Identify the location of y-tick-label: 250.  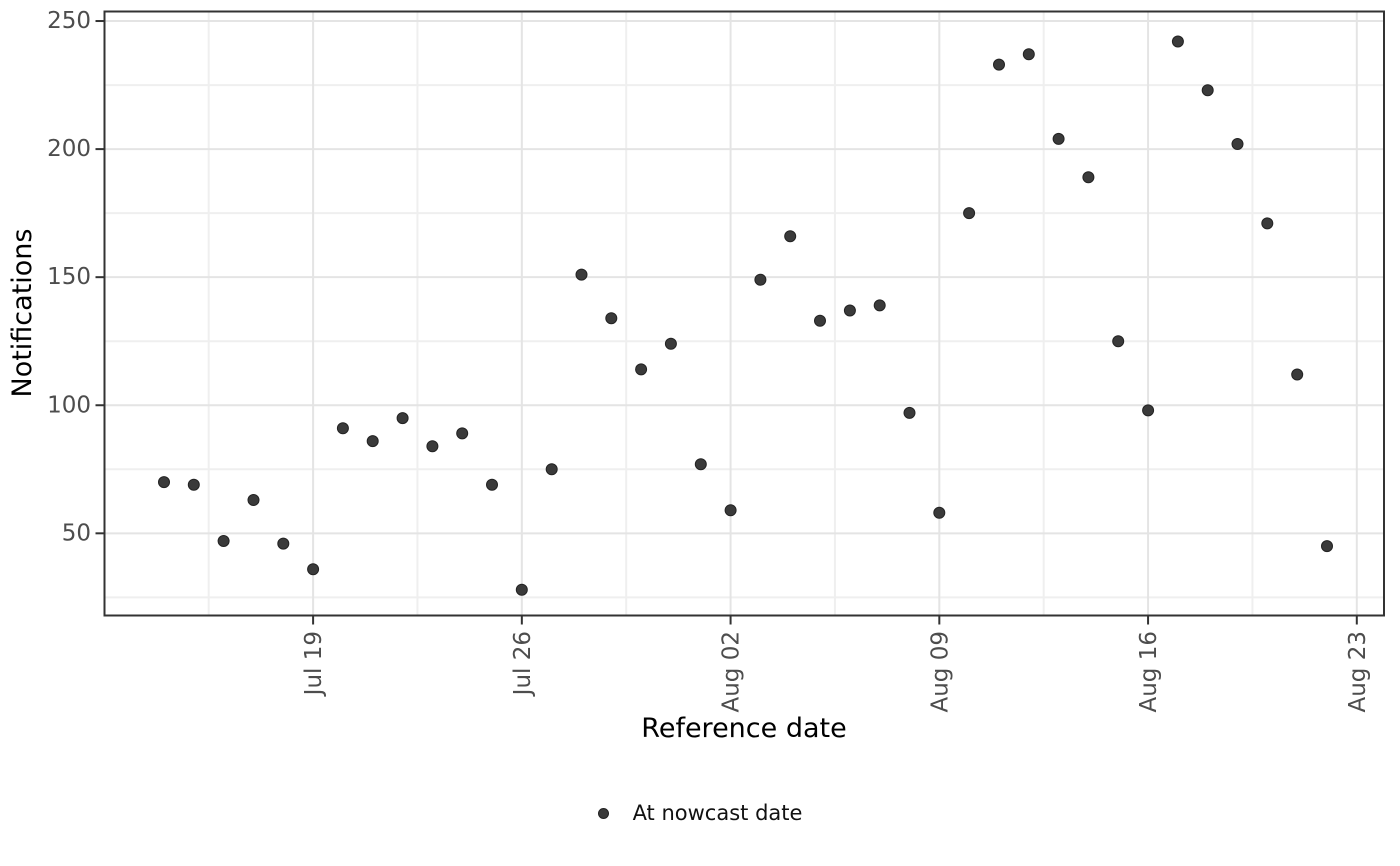
(69, 21).